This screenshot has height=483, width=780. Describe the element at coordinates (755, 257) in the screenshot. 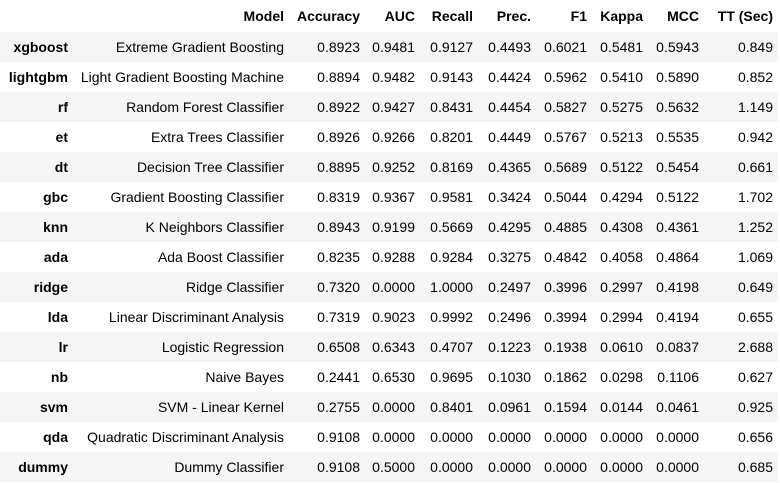

I see `time-cell: 1.069` at that location.